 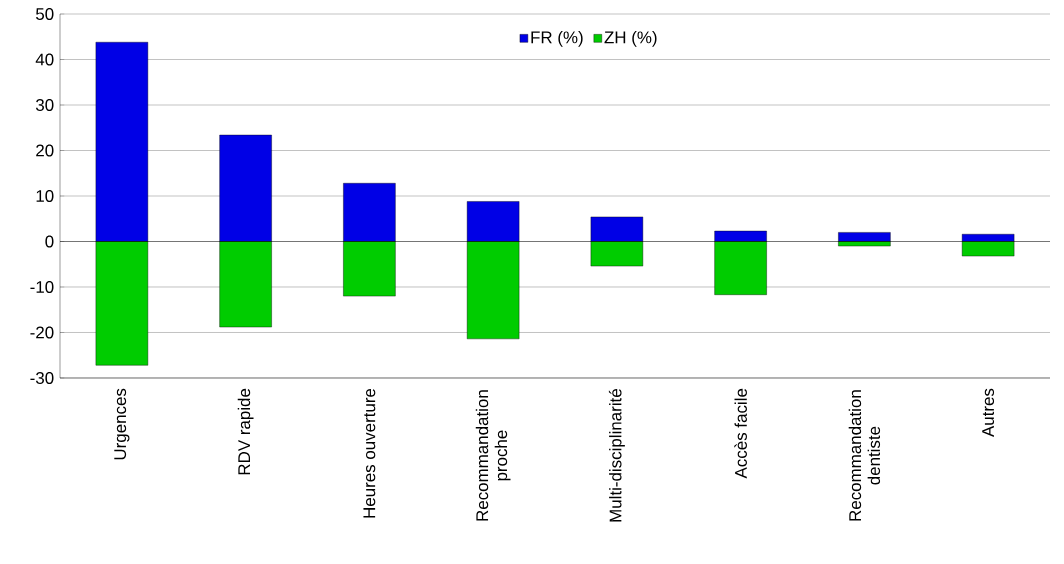 I want to click on y-tick-label: 20, so click(x=45, y=150).